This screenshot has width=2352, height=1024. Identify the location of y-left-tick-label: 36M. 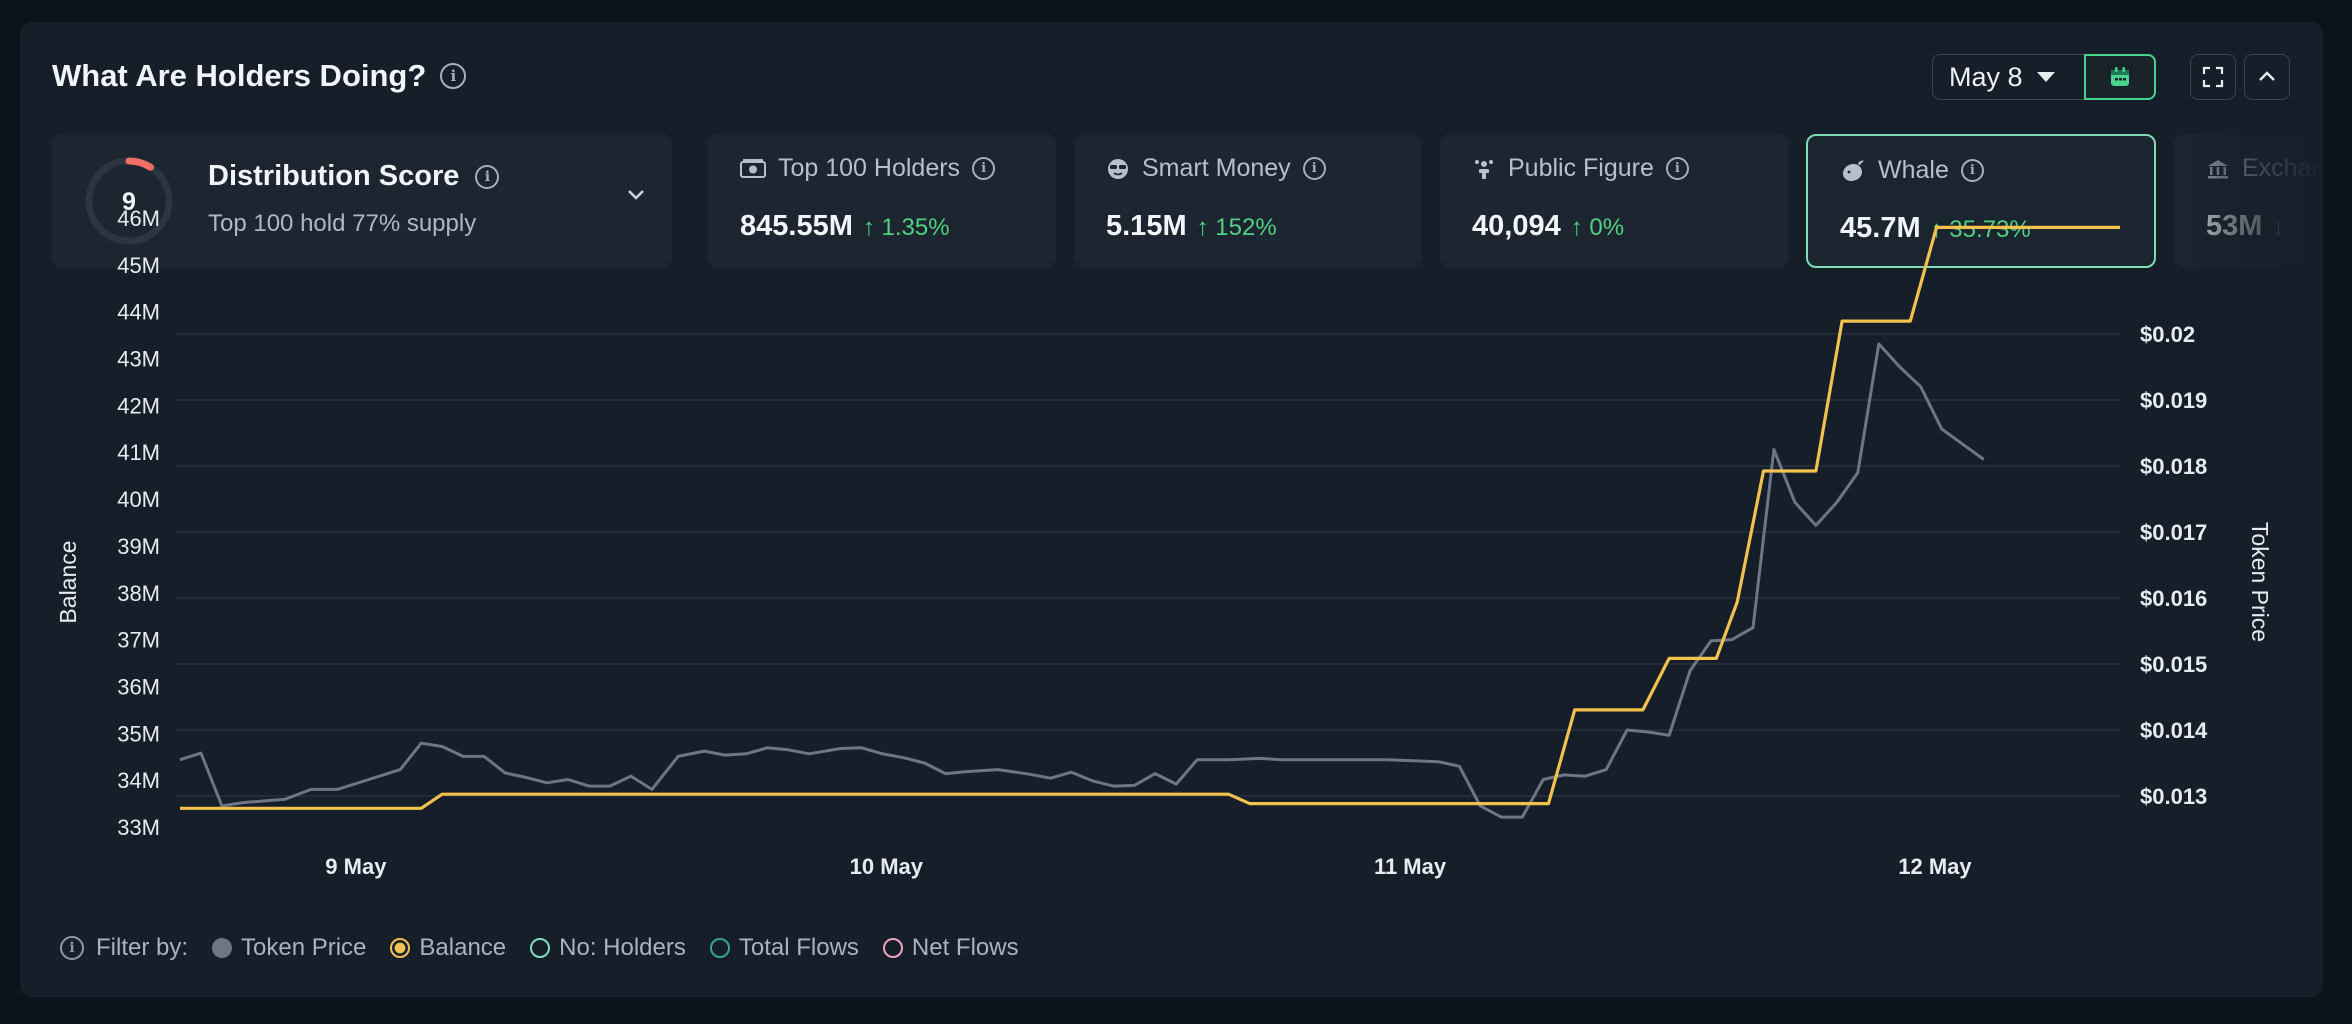
(138, 686).